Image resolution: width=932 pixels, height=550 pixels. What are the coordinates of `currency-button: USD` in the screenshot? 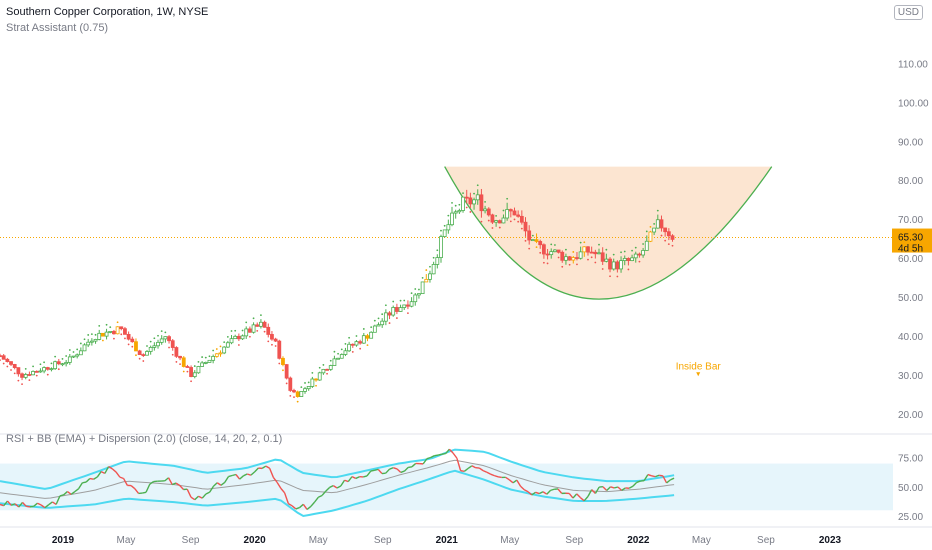 It's located at (908, 12).